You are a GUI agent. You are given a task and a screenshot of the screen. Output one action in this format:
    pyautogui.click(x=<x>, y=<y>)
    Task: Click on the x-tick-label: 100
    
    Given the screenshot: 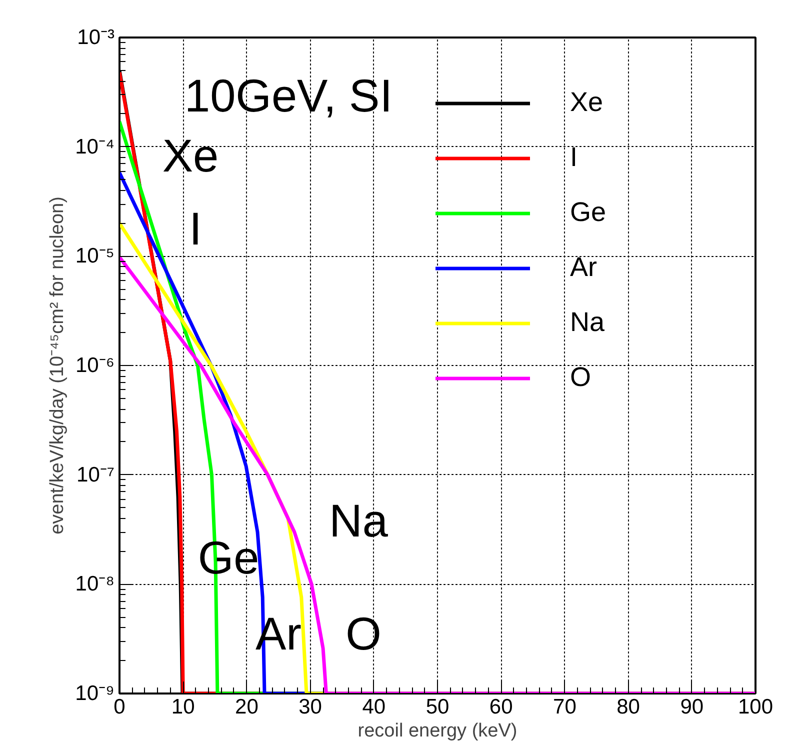 What is the action you would take?
    pyautogui.click(x=756, y=707)
    